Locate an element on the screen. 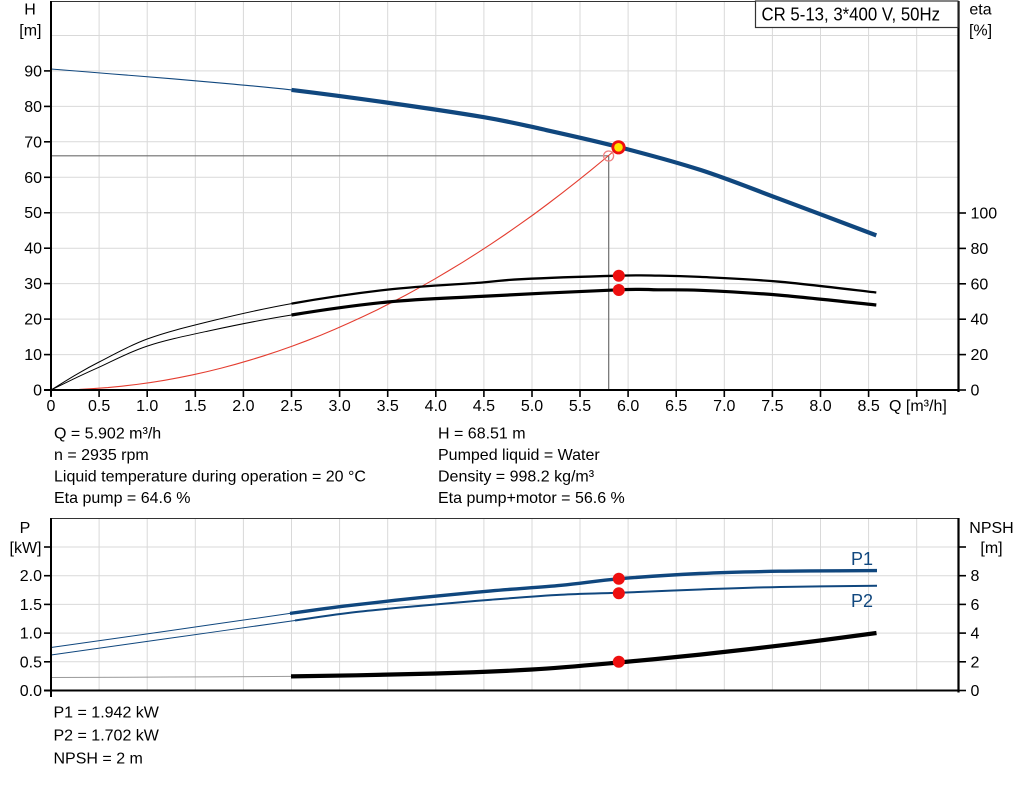  svg-text: NPSH is located at coordinates (991, 528).